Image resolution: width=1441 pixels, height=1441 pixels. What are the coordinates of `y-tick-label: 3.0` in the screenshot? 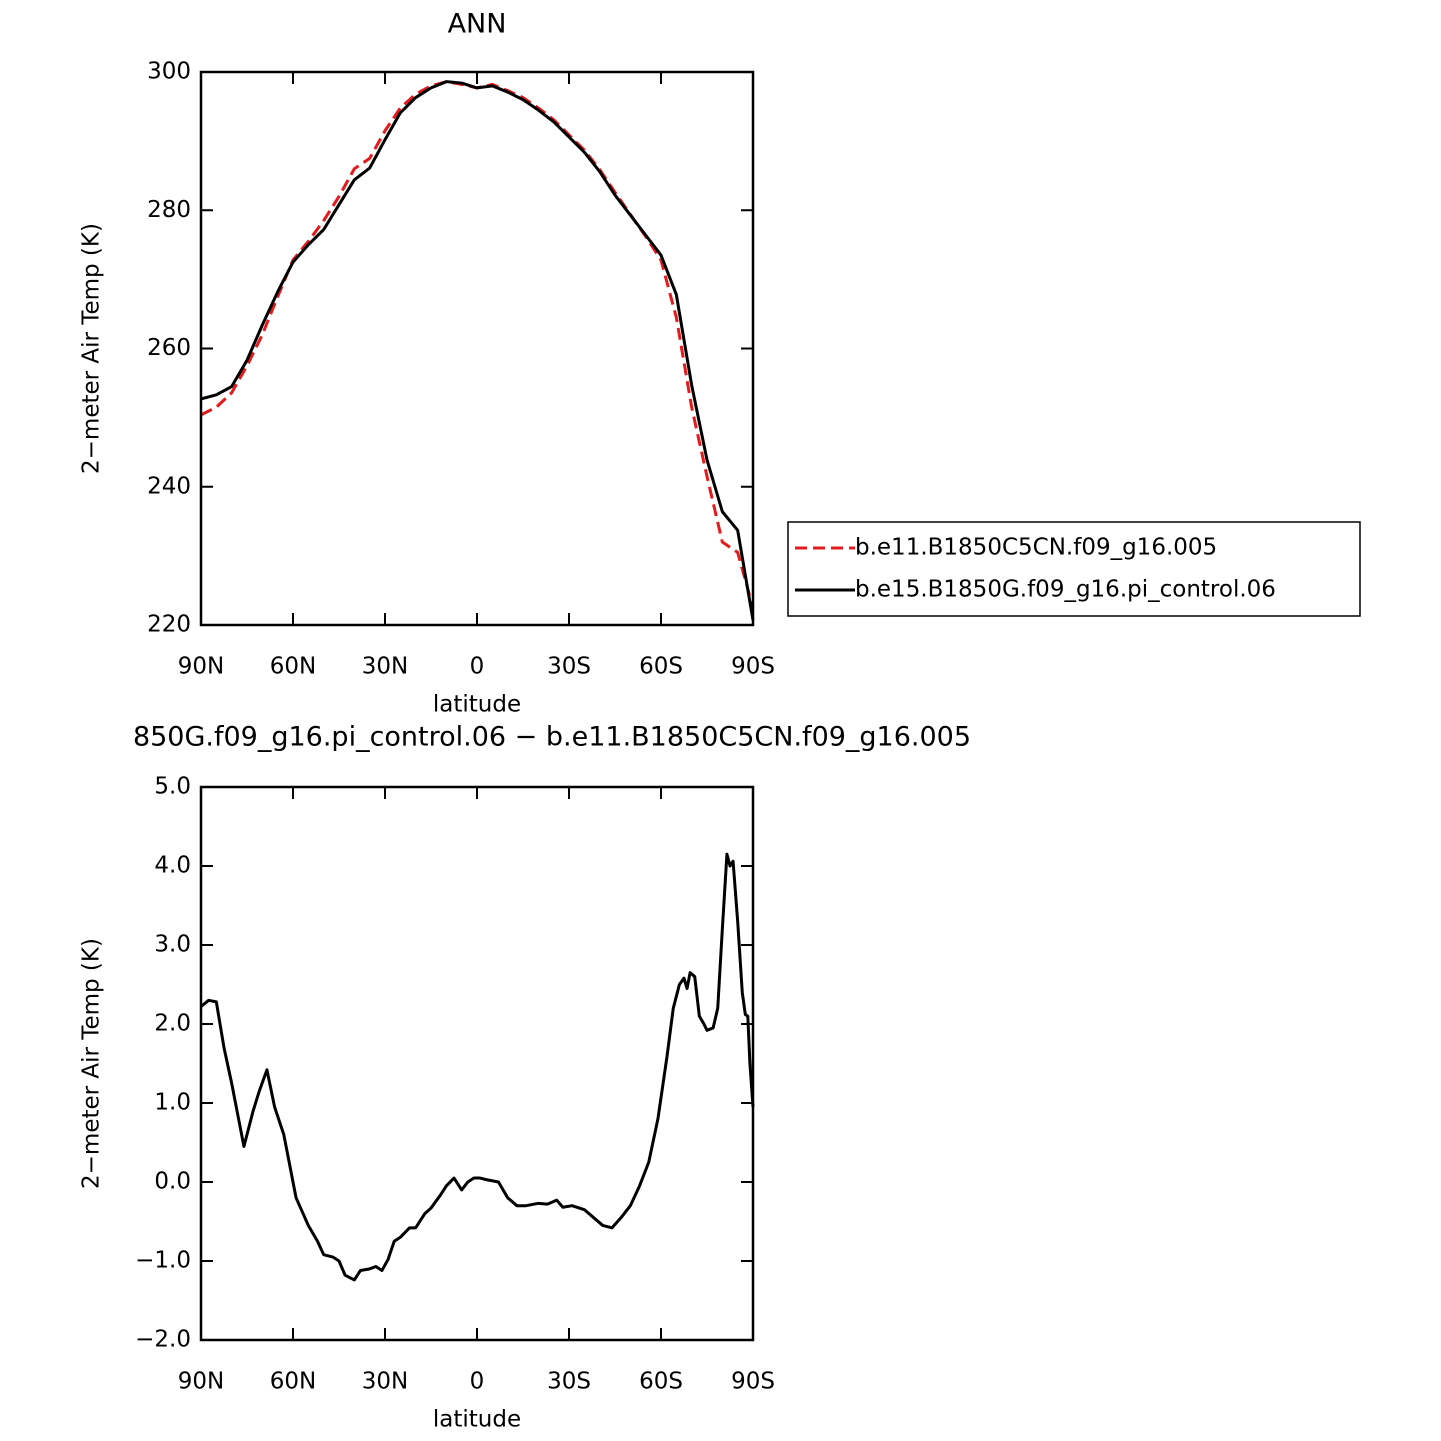 It's located at (172, 945).